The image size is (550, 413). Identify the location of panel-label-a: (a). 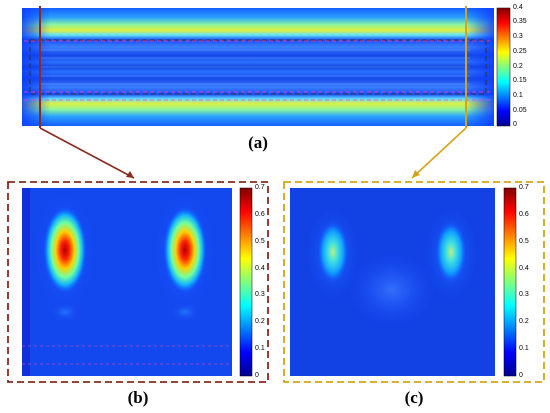
(258, 142).